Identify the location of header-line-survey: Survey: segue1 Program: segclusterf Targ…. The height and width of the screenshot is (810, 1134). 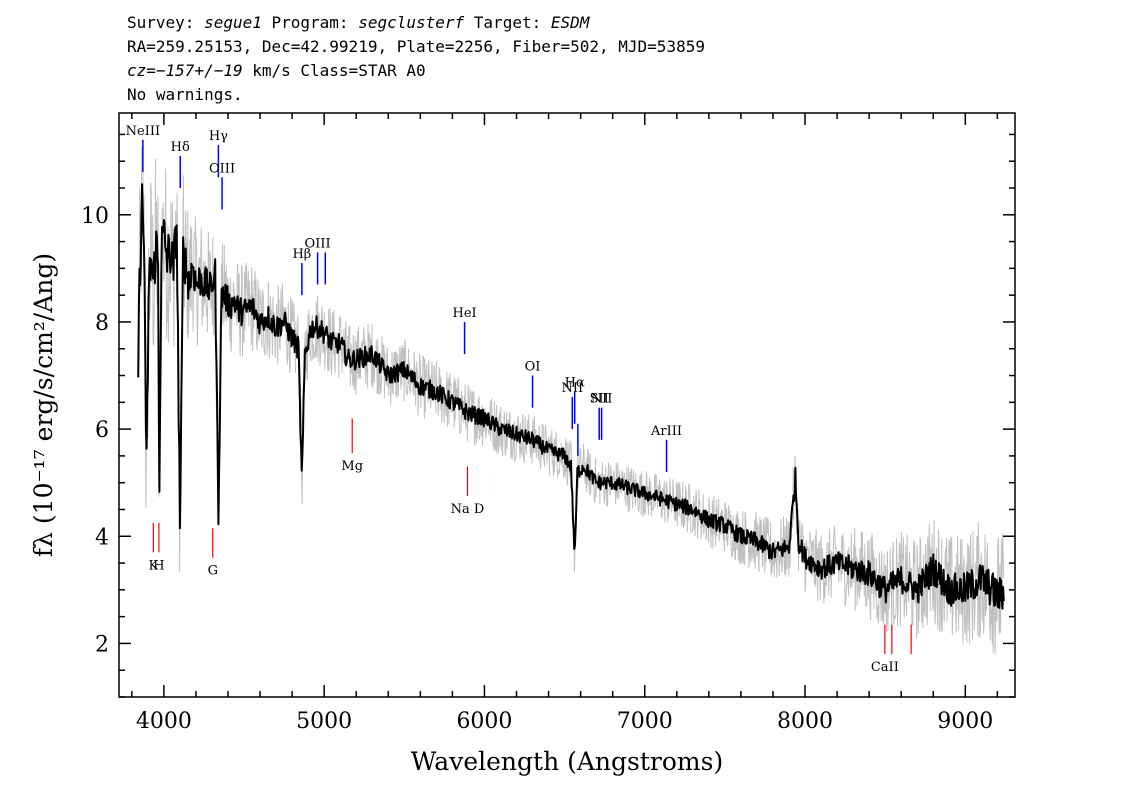
(416, 23).